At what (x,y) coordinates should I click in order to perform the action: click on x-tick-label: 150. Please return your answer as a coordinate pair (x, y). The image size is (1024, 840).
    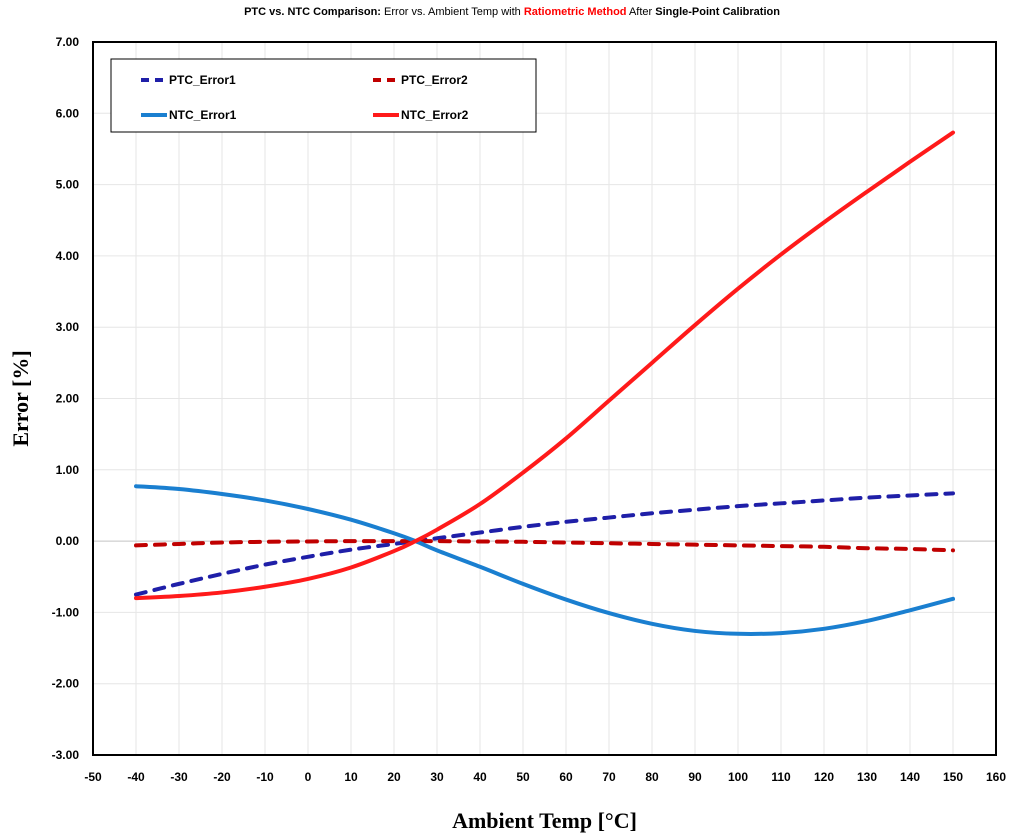
    Looking at the image, I should click on (953, 777).